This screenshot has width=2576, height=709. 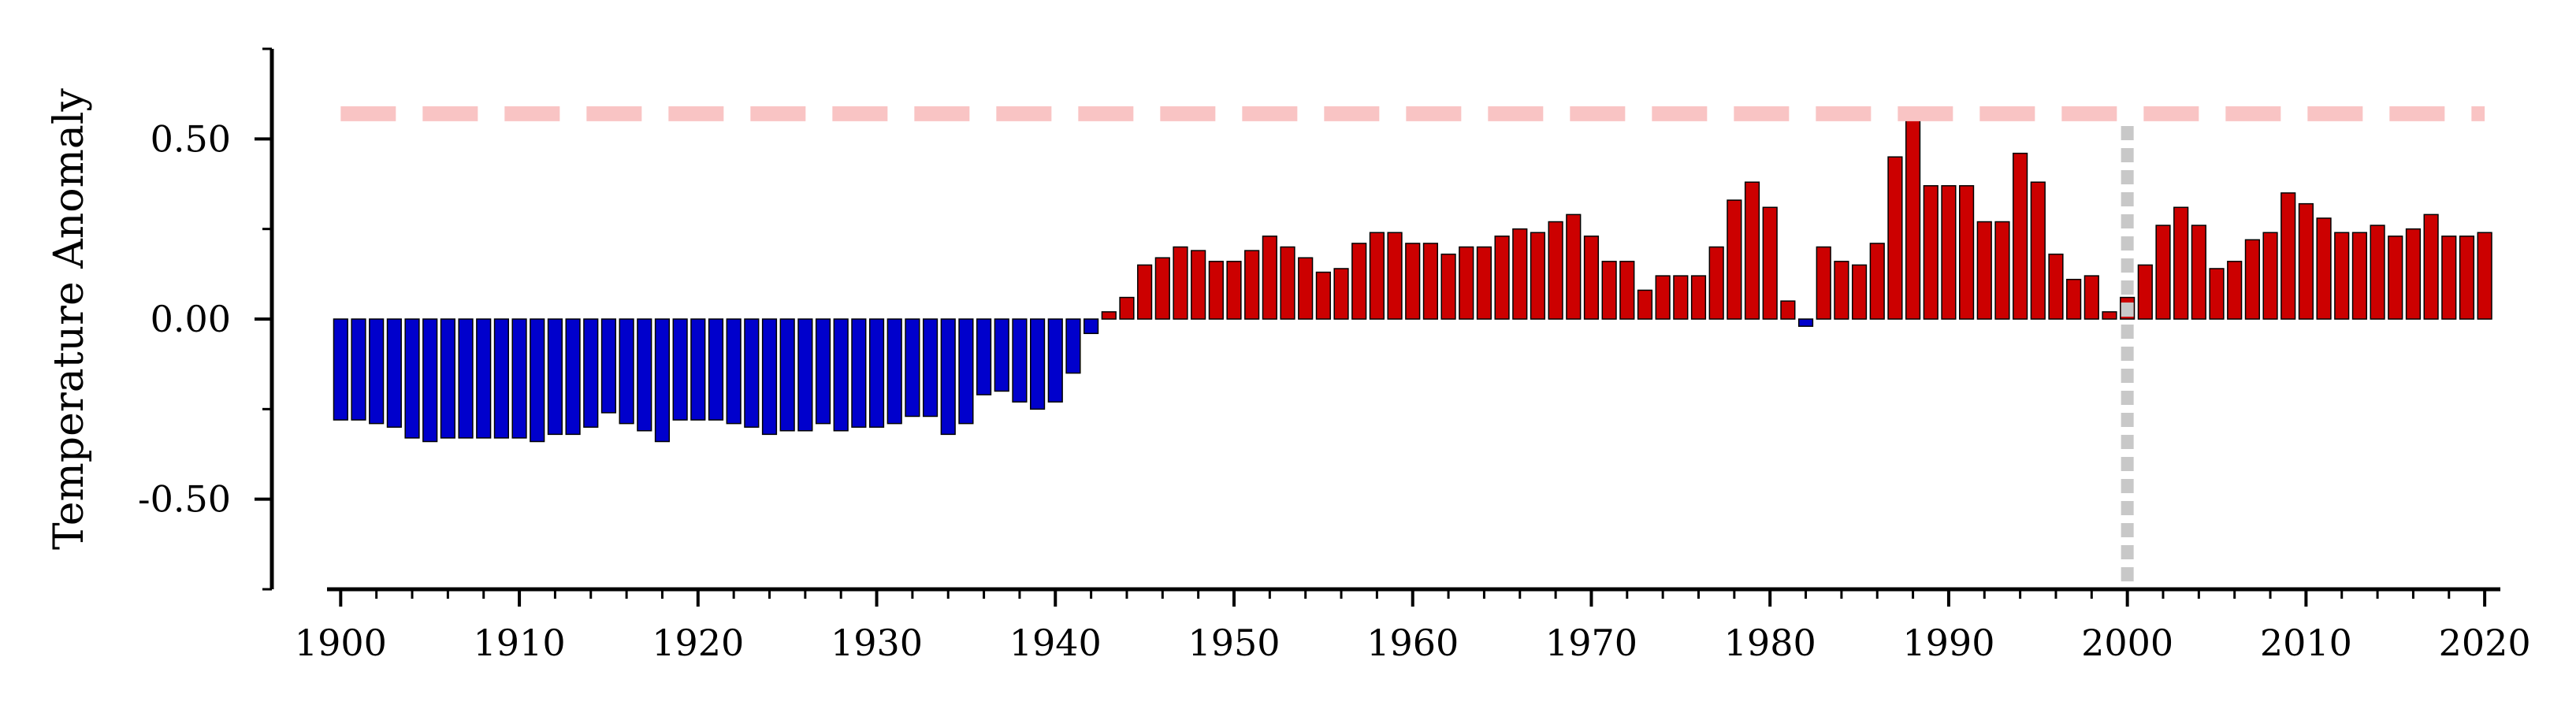 What do you see at coordinates (2145, 292) in the screenshot?
I see `bar-2001` at bounding box center [2145, 292].